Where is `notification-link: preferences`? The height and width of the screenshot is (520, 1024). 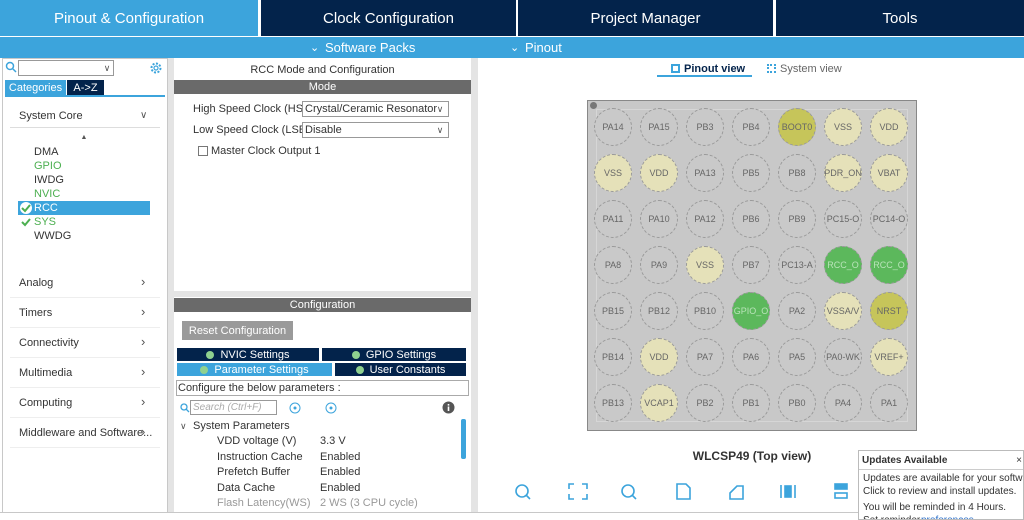 notification-link: preferences is located at coordinates (947, 516).